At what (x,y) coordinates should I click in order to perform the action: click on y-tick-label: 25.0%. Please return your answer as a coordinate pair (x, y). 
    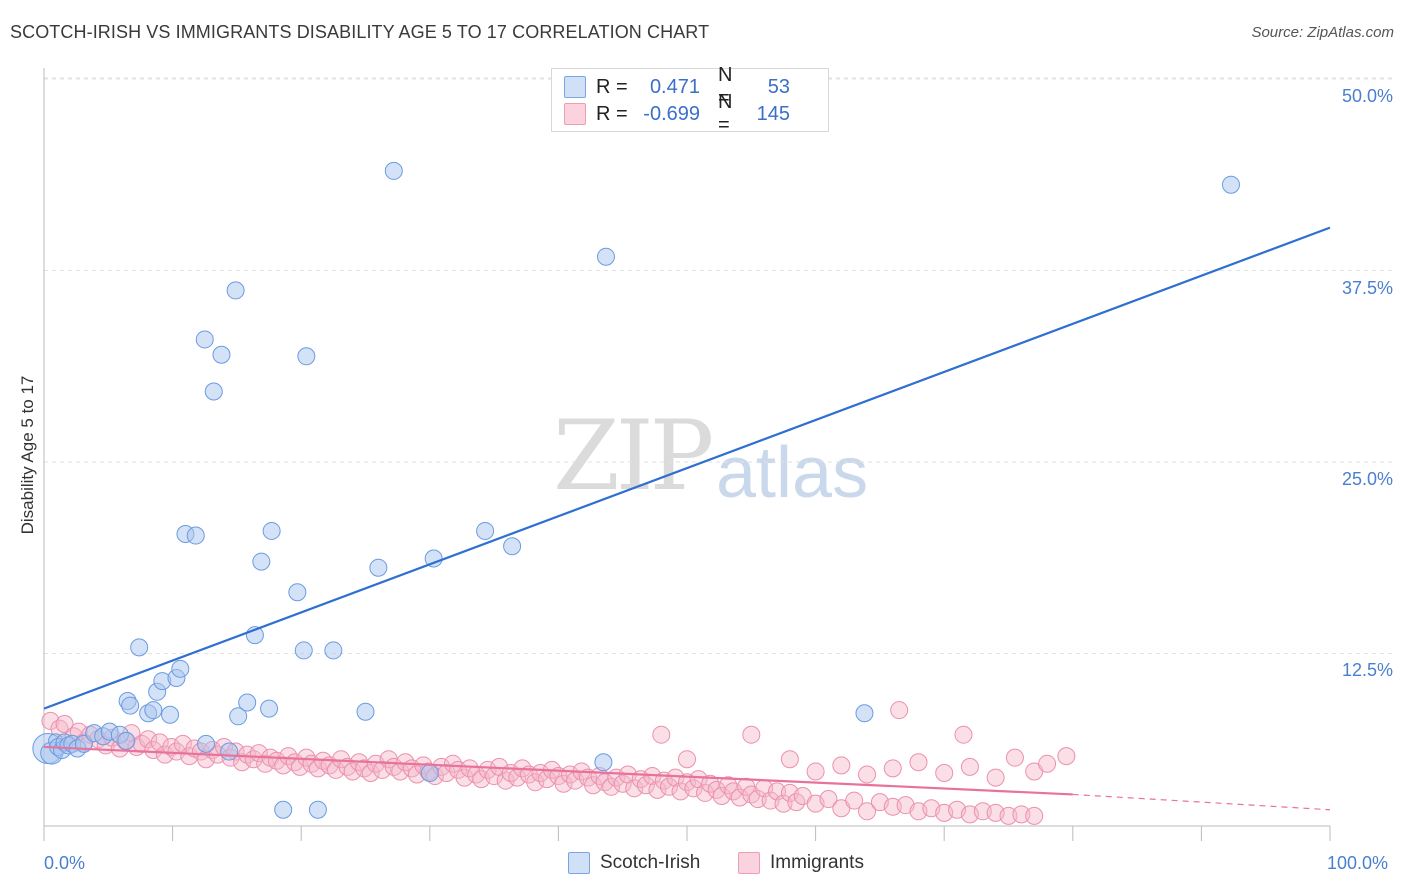
    Looking at the image, I should click on (1367, 479).